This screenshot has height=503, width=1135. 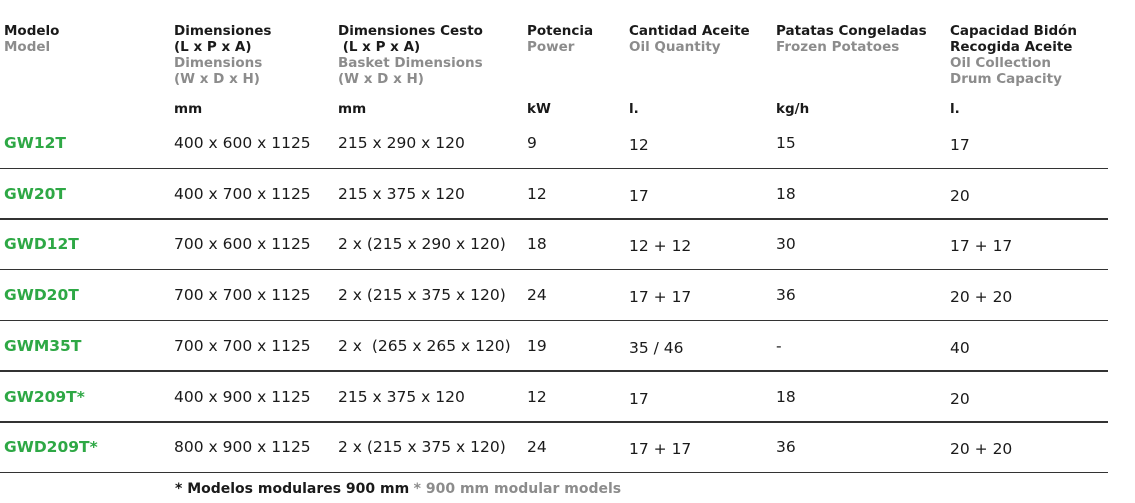 What do you see at coordinates (793, 109) in the screenshot?
I see `unit-frozen-potatoes: kg/h` at bounding box center [793, 109].